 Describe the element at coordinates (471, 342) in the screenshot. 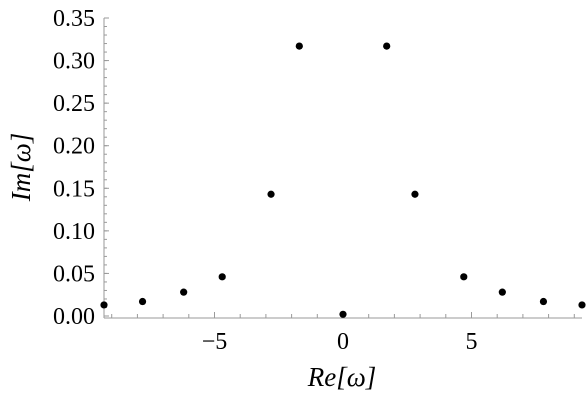

I see `x-tick-label: 5` at that location.